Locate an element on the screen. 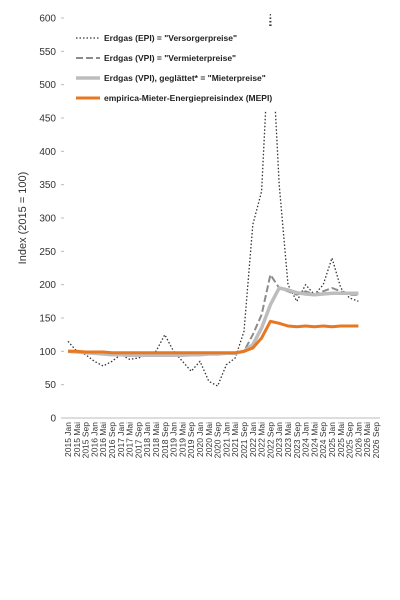  x-tick-label: 2022 Mai is located at coordinates (262, 439).